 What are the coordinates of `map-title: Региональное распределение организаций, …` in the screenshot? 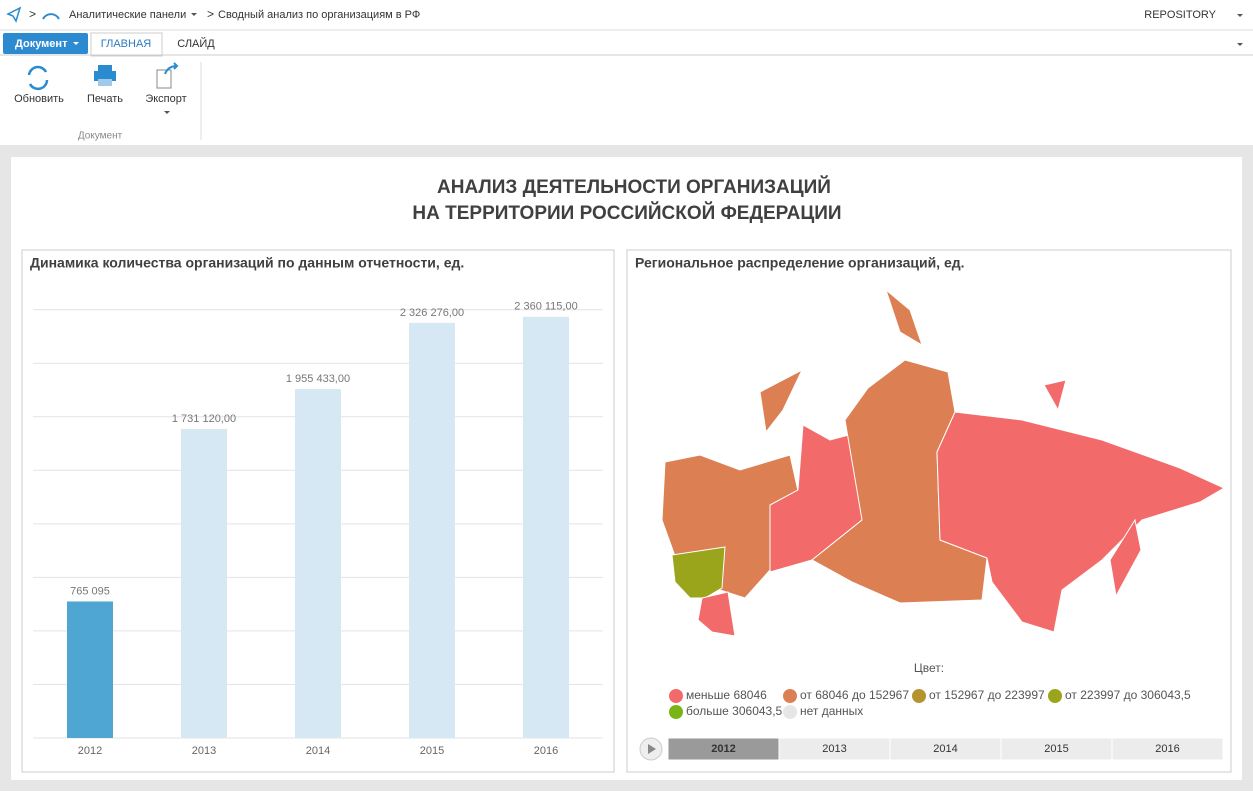 It's located at (800, 263).